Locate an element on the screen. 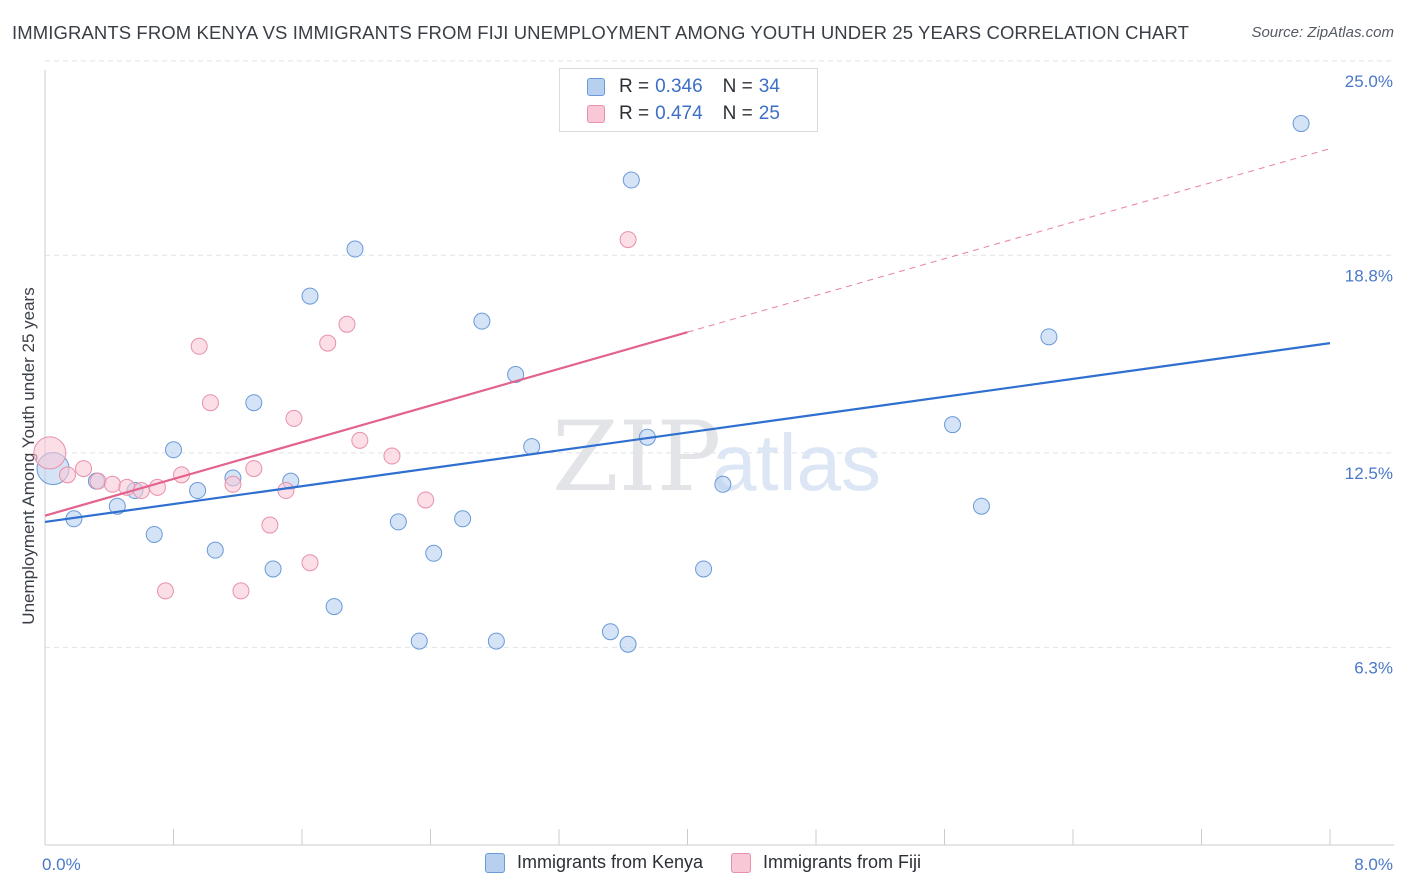 This screenshot has height=892, width=1406. legend-row-kenya: R = 0.346 N = 34 is located at coordinates (683, 87).